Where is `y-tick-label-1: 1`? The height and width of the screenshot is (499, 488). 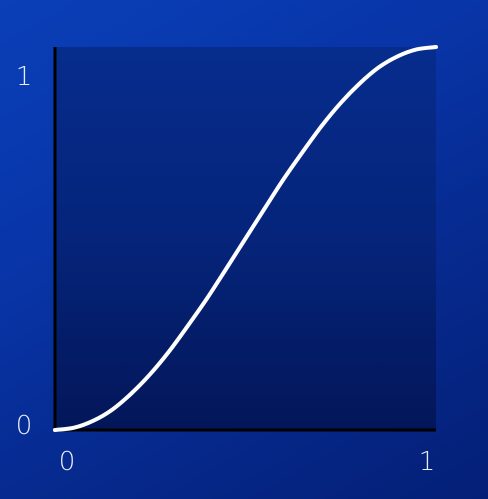
y-tick-label-1: 1 is located at coordinates (24, 77).